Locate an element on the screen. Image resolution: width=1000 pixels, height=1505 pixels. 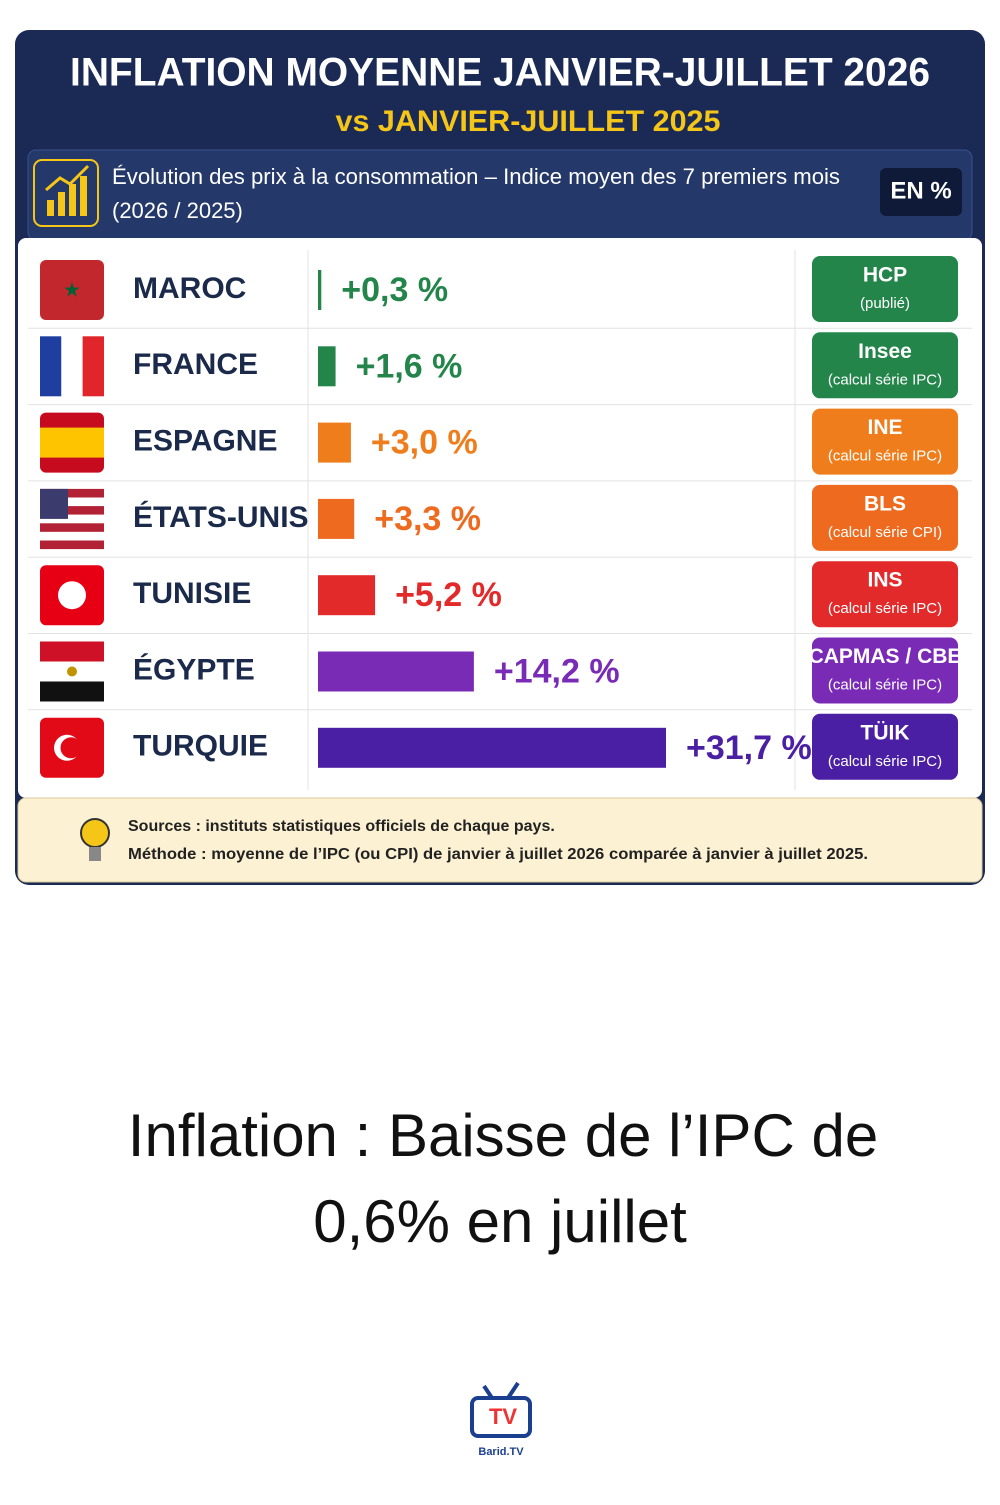
unit-badge is located at coordinates (921, 192).